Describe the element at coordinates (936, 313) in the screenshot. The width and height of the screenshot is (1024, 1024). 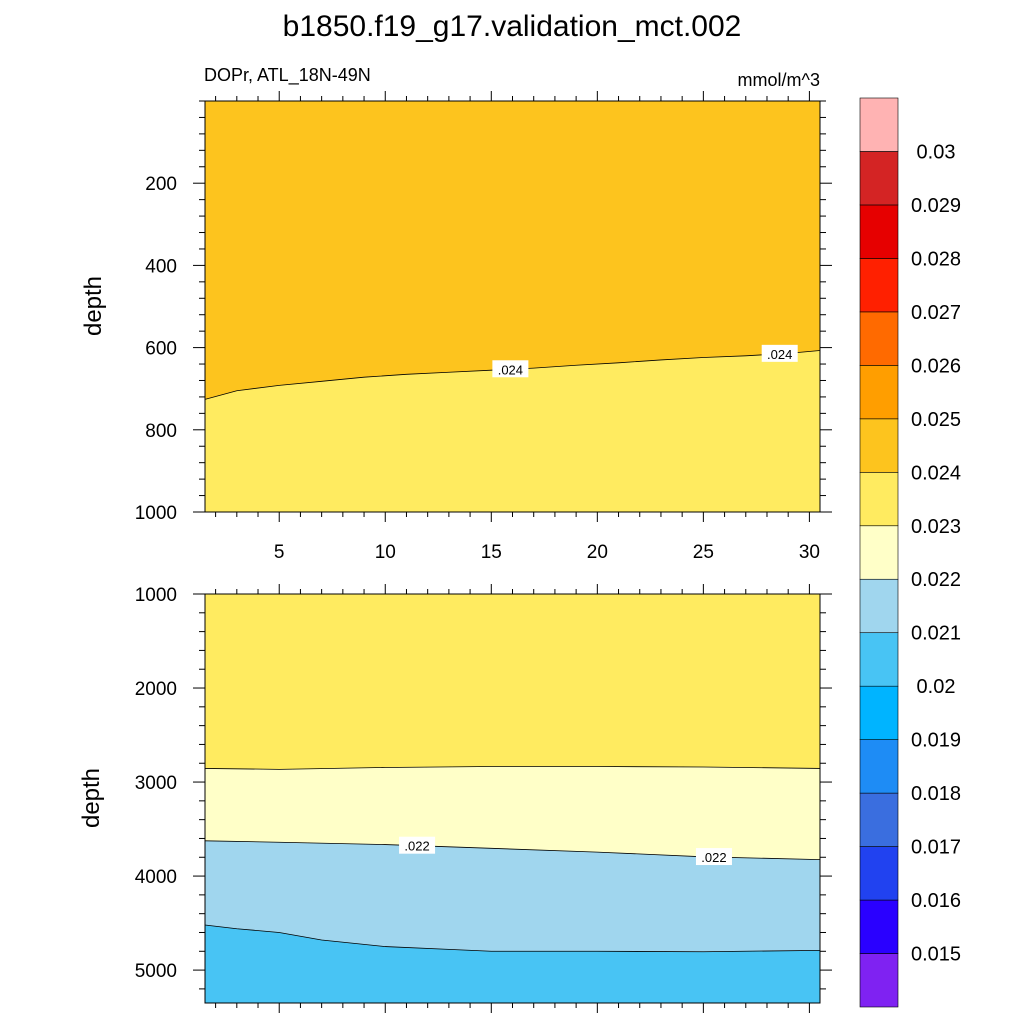
I see `colorbar-label: 0.027` at that location.